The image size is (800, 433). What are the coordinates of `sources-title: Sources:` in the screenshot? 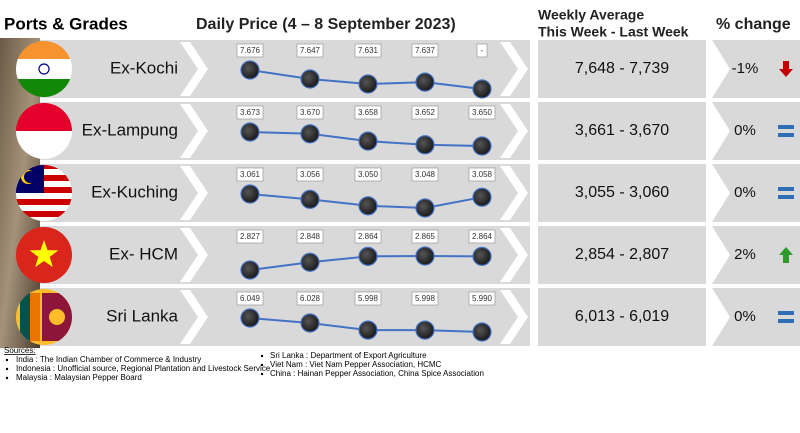 It's located at (20, 350).